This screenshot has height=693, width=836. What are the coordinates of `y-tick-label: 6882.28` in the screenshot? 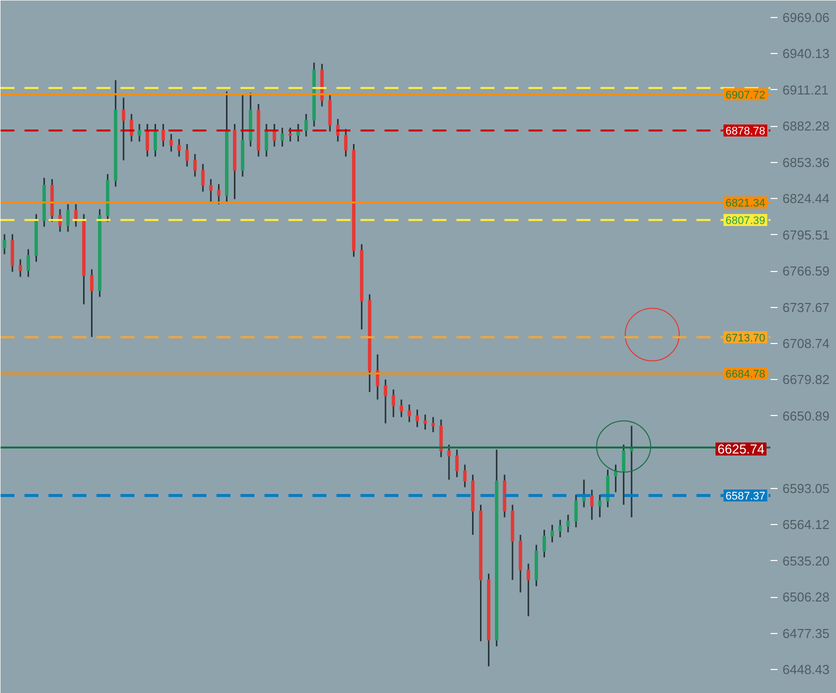 It's located at (806, 126).